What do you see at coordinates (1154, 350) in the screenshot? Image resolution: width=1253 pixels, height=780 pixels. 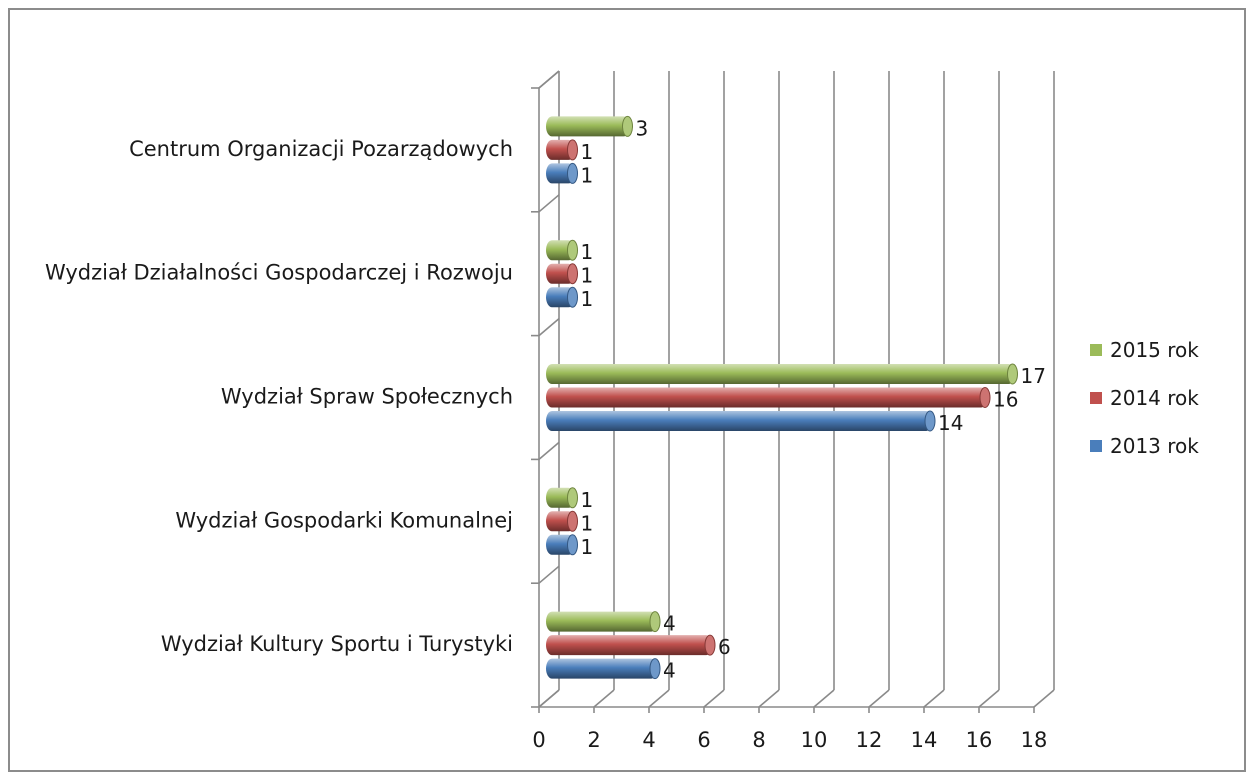 I see `legend-label: 2015 rok` at bounding box center [1154, 350].